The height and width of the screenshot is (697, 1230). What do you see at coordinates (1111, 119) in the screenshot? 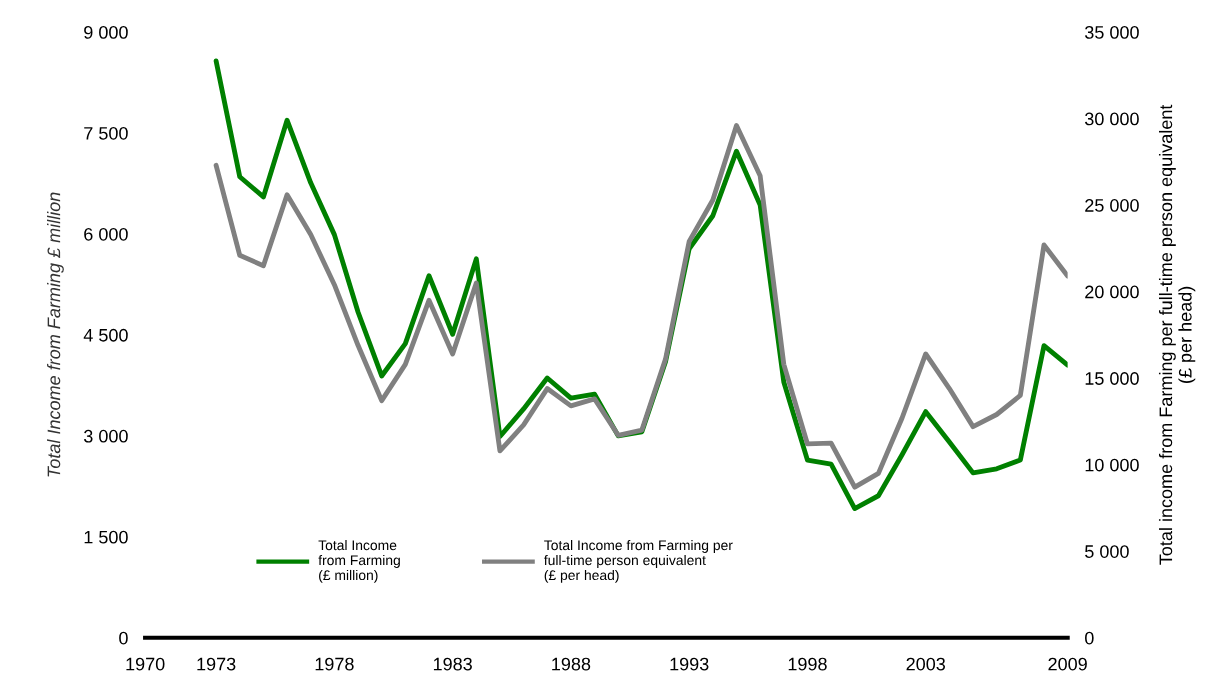
I see `y2-tick-label: 30 000` at bounding box center [1111, 119].